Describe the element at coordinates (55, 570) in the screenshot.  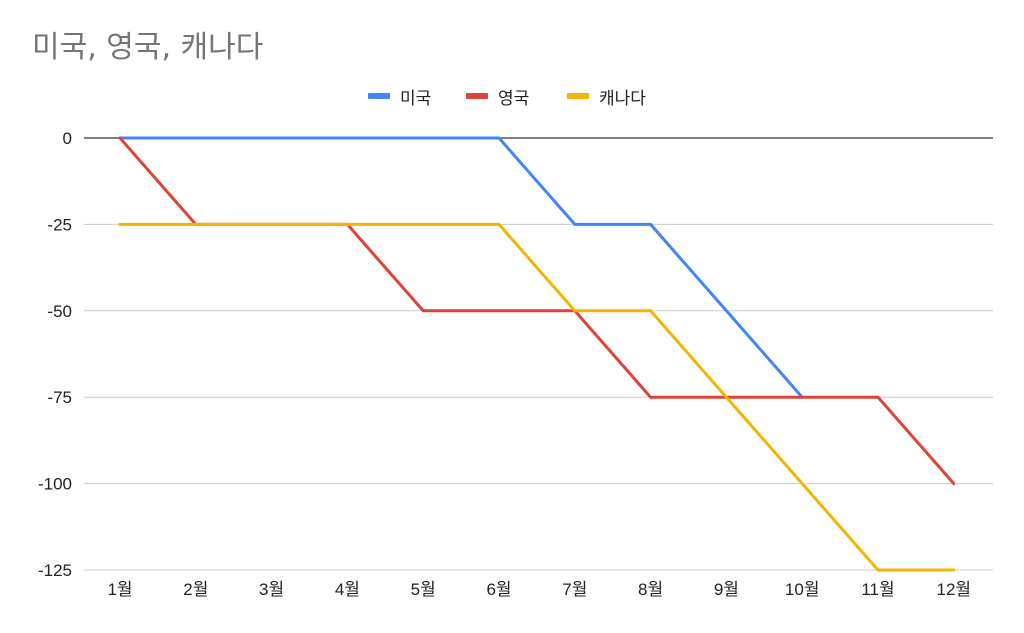
I see `y-tick-label-5: -125` at that location.